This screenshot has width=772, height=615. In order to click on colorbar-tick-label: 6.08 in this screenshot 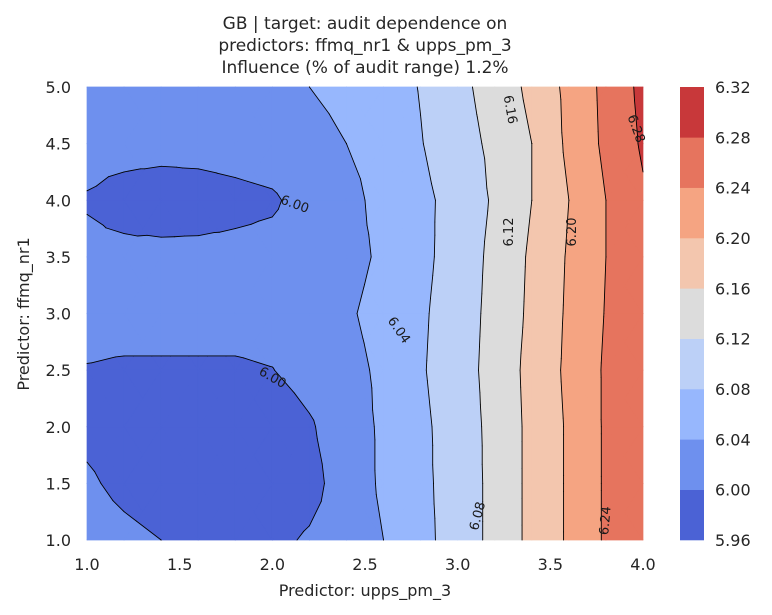, I will do `click(733, 389)`.